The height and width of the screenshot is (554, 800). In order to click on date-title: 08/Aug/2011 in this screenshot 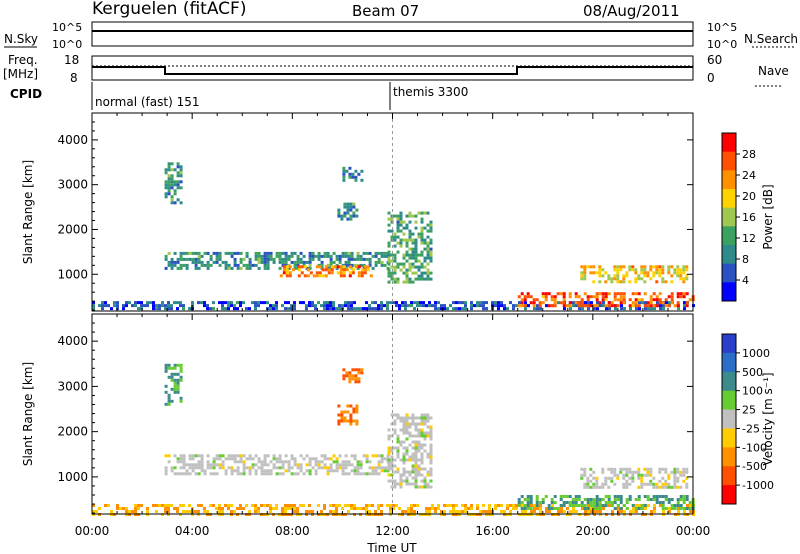, I will do `click(631, 11)`.